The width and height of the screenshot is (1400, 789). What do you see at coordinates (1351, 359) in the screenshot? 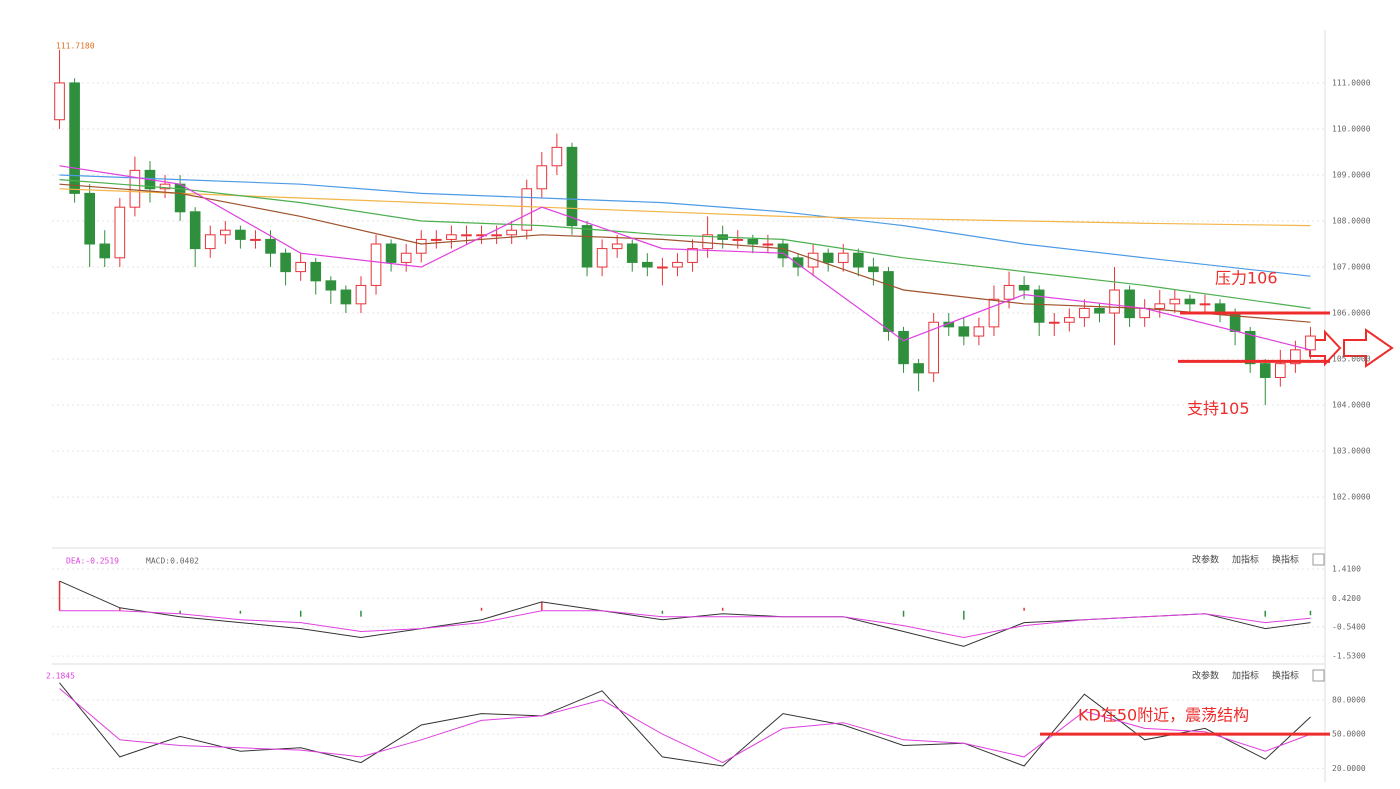
I see `y-tick-label: 105.0000` at bounding box center [1351, 359].